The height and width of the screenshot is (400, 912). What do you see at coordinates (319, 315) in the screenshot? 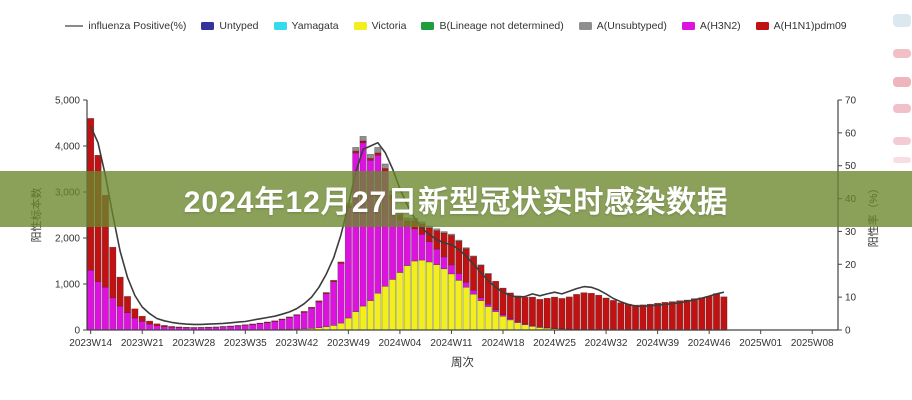
I see `bar-2023W45` at bounding box center [319, 315].